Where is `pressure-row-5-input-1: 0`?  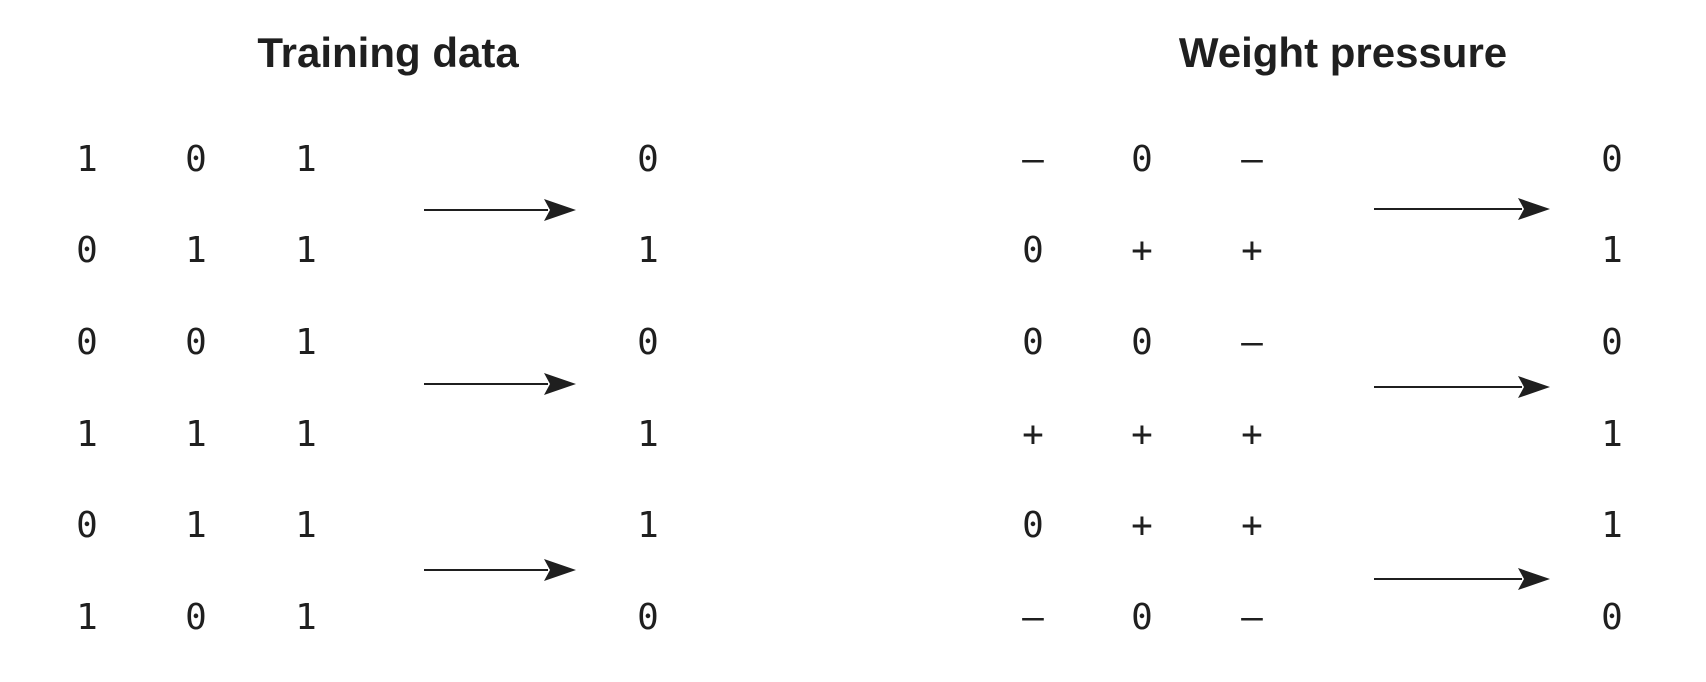 pressure-row-5-input-1: 0 is located at coordinates (1033, 525).